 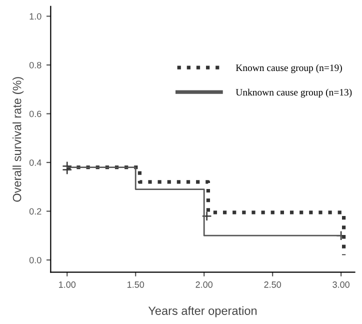 What do you see at coordinates (289, 69) in the screenshot?
I see `legend-label: Known cause group (n=19)` at bounding box center [289, 69].